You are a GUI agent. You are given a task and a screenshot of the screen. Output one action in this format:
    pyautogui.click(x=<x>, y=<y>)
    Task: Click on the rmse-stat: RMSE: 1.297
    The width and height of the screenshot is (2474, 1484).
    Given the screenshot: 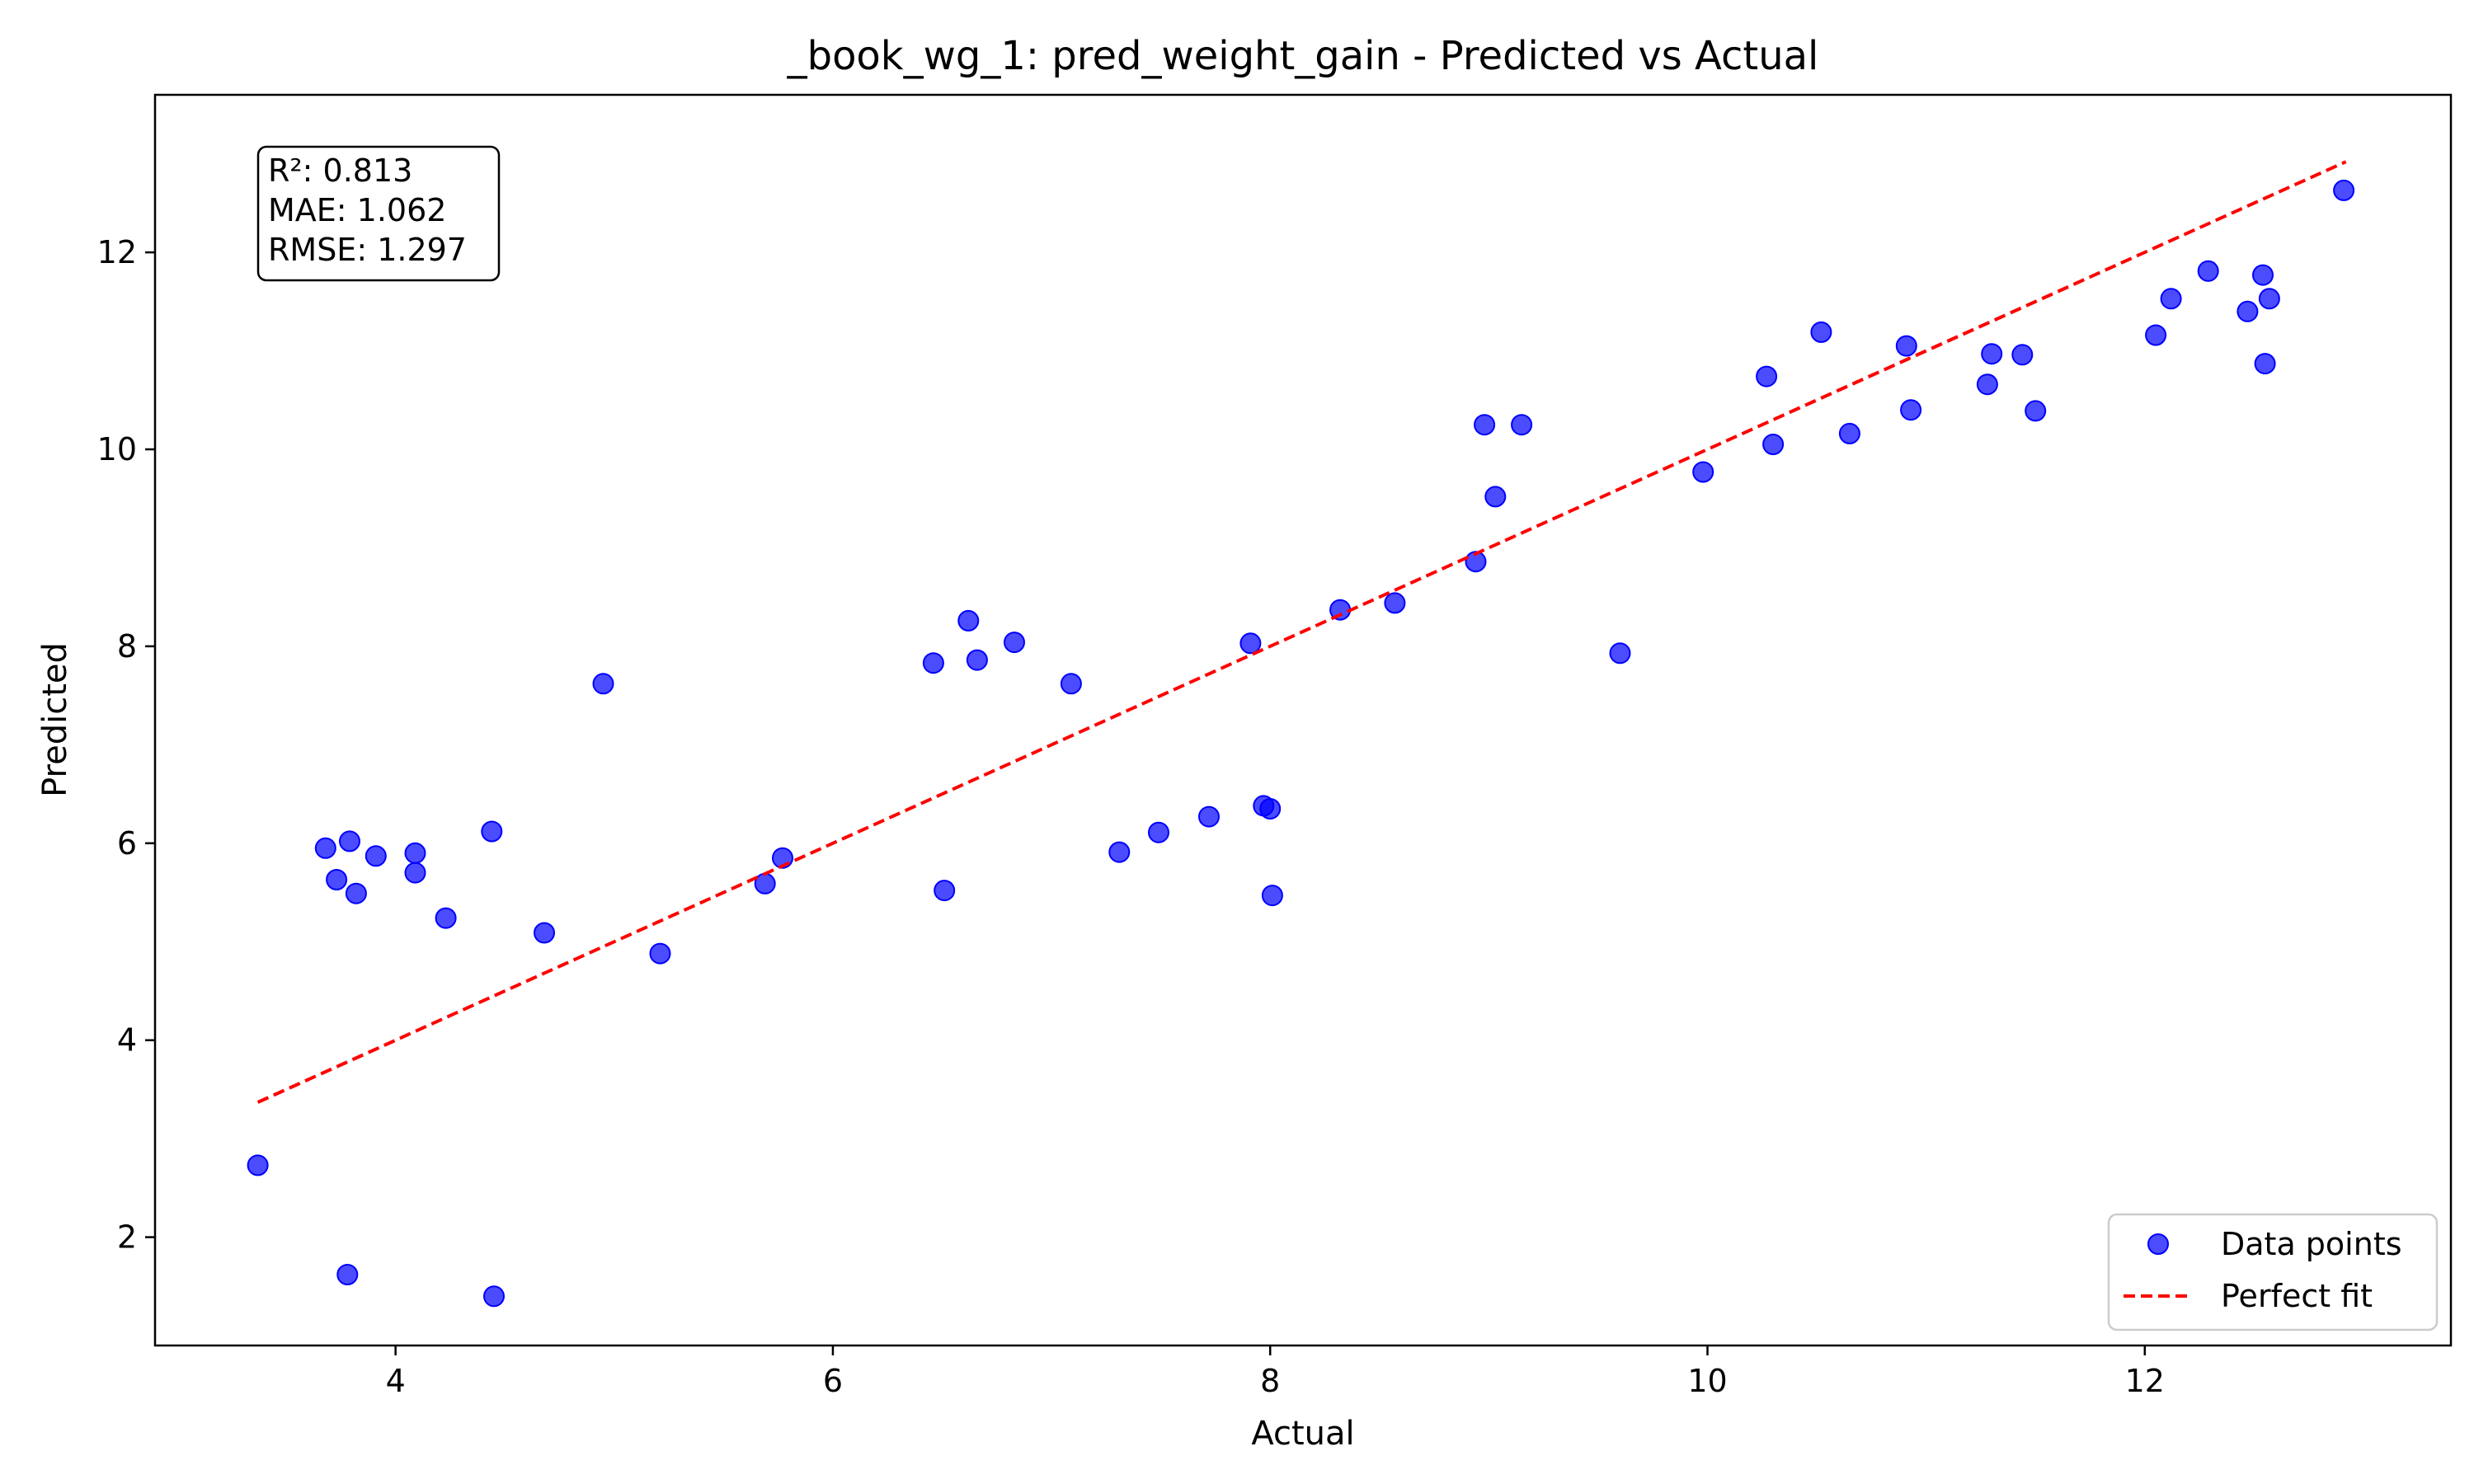 What is the action you would take?
    pyautogui.click(x=367, y=250)
    